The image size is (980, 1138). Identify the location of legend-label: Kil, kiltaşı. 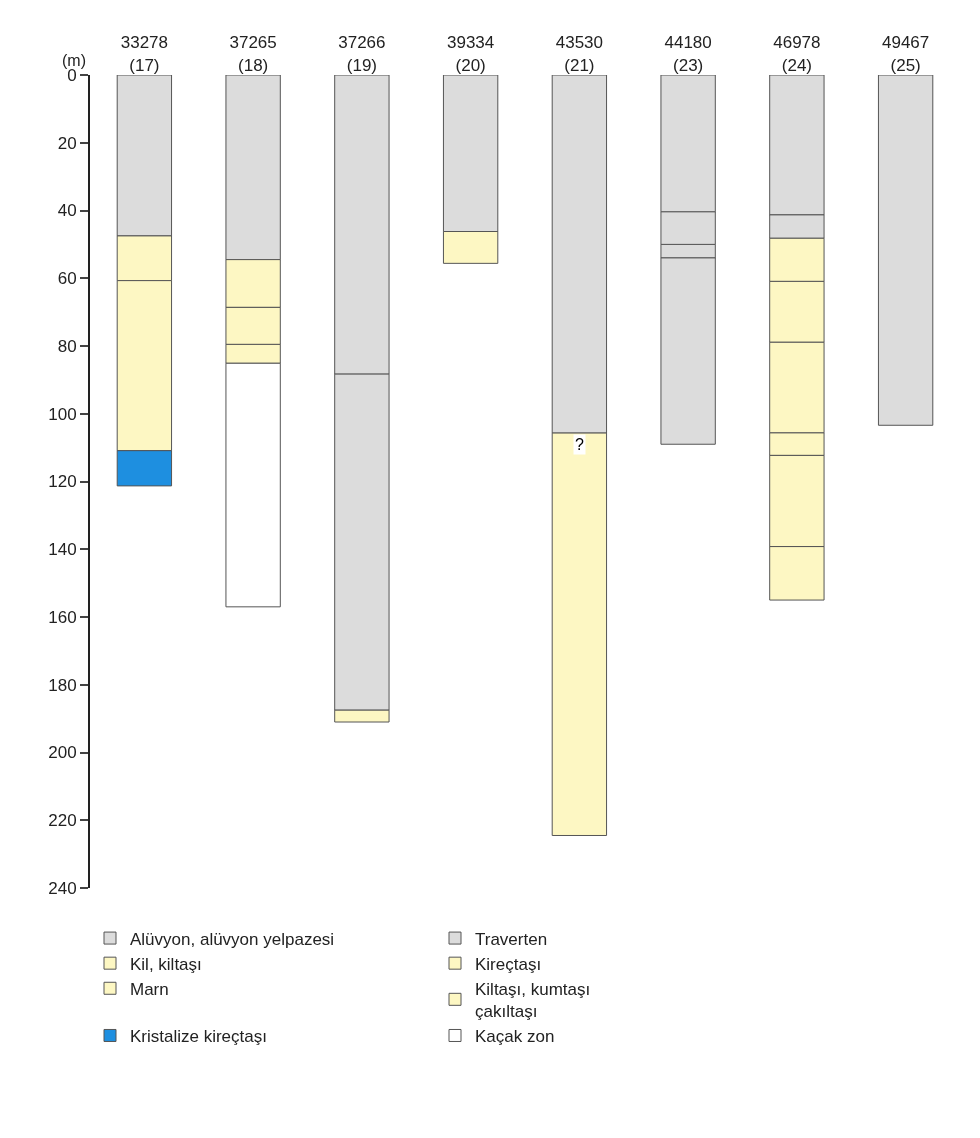
(166, 964).